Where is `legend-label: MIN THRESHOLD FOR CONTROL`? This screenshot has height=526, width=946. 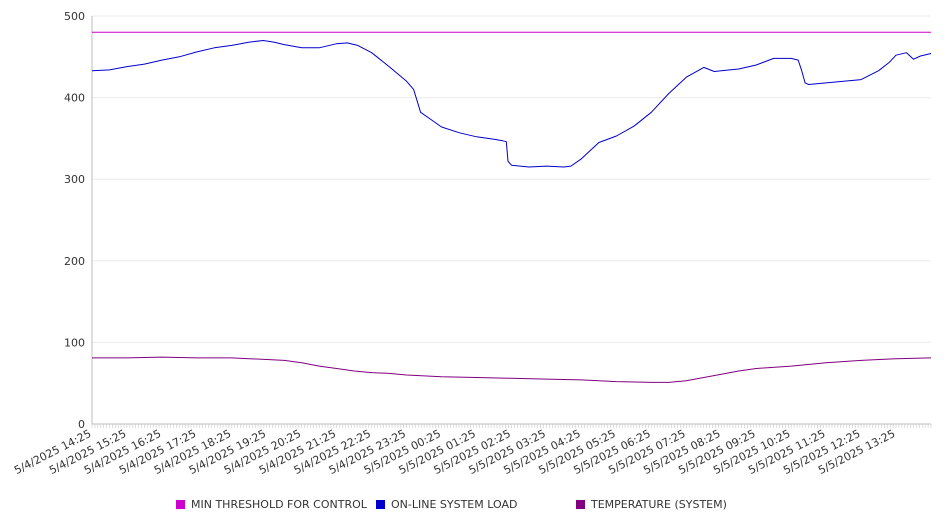 legend-label: MIN THRESHOLD FOR CONTROL is located at coordinates (279, 504).